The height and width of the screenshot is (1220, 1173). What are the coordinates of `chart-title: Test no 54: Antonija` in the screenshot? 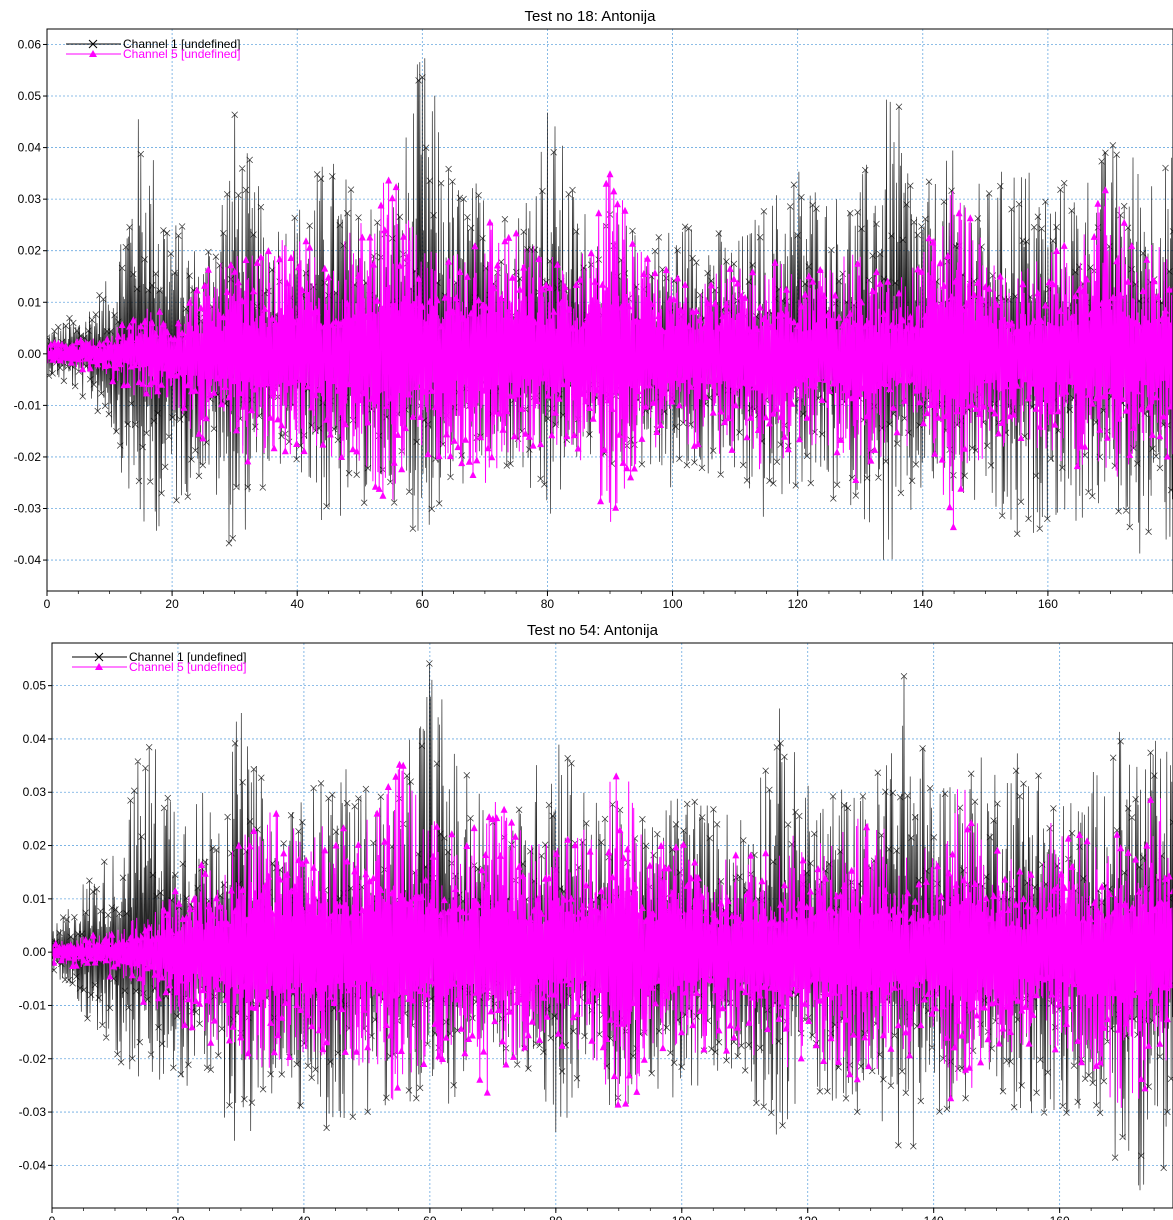 It's located at (593, 630).